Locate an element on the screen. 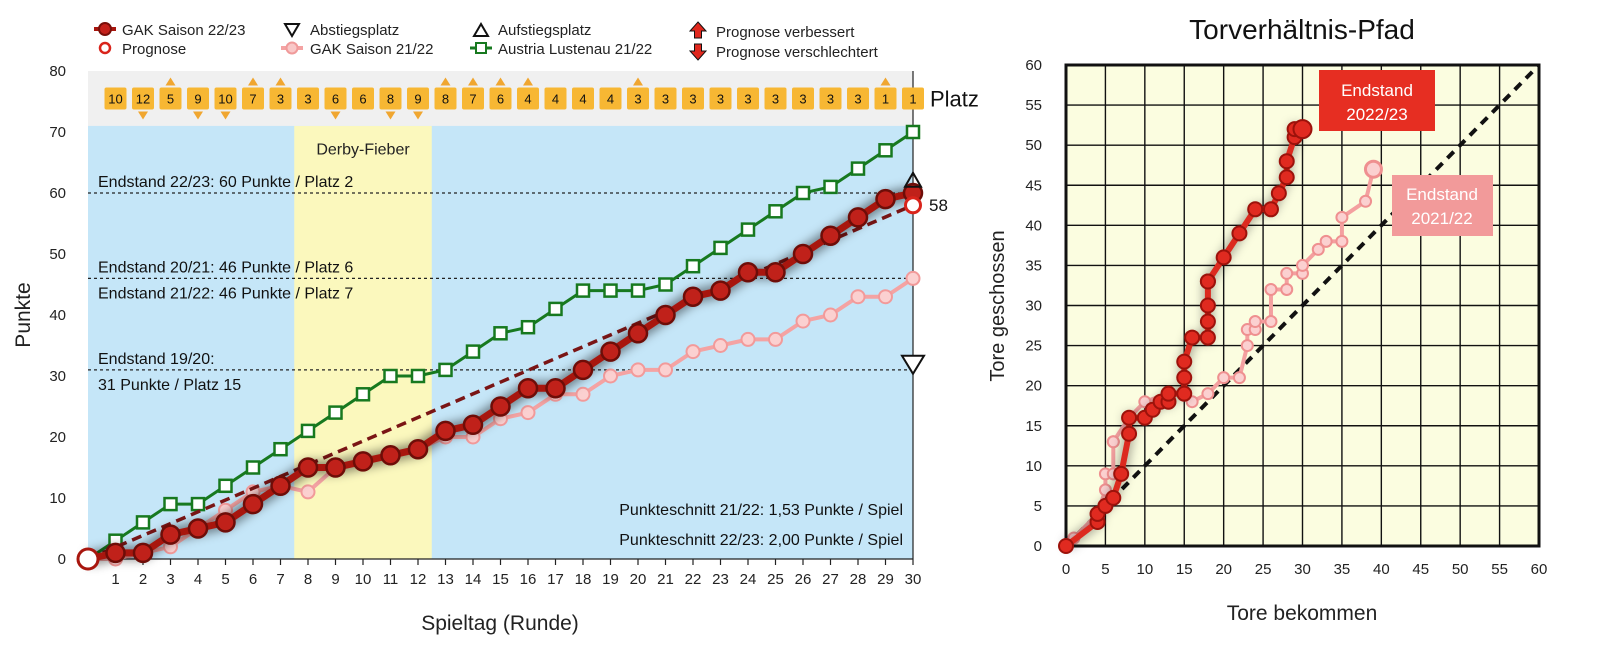 The height and width of the screenshot is (667, 1600). x-tick-label: 9 is located at coordinates (335, 579).